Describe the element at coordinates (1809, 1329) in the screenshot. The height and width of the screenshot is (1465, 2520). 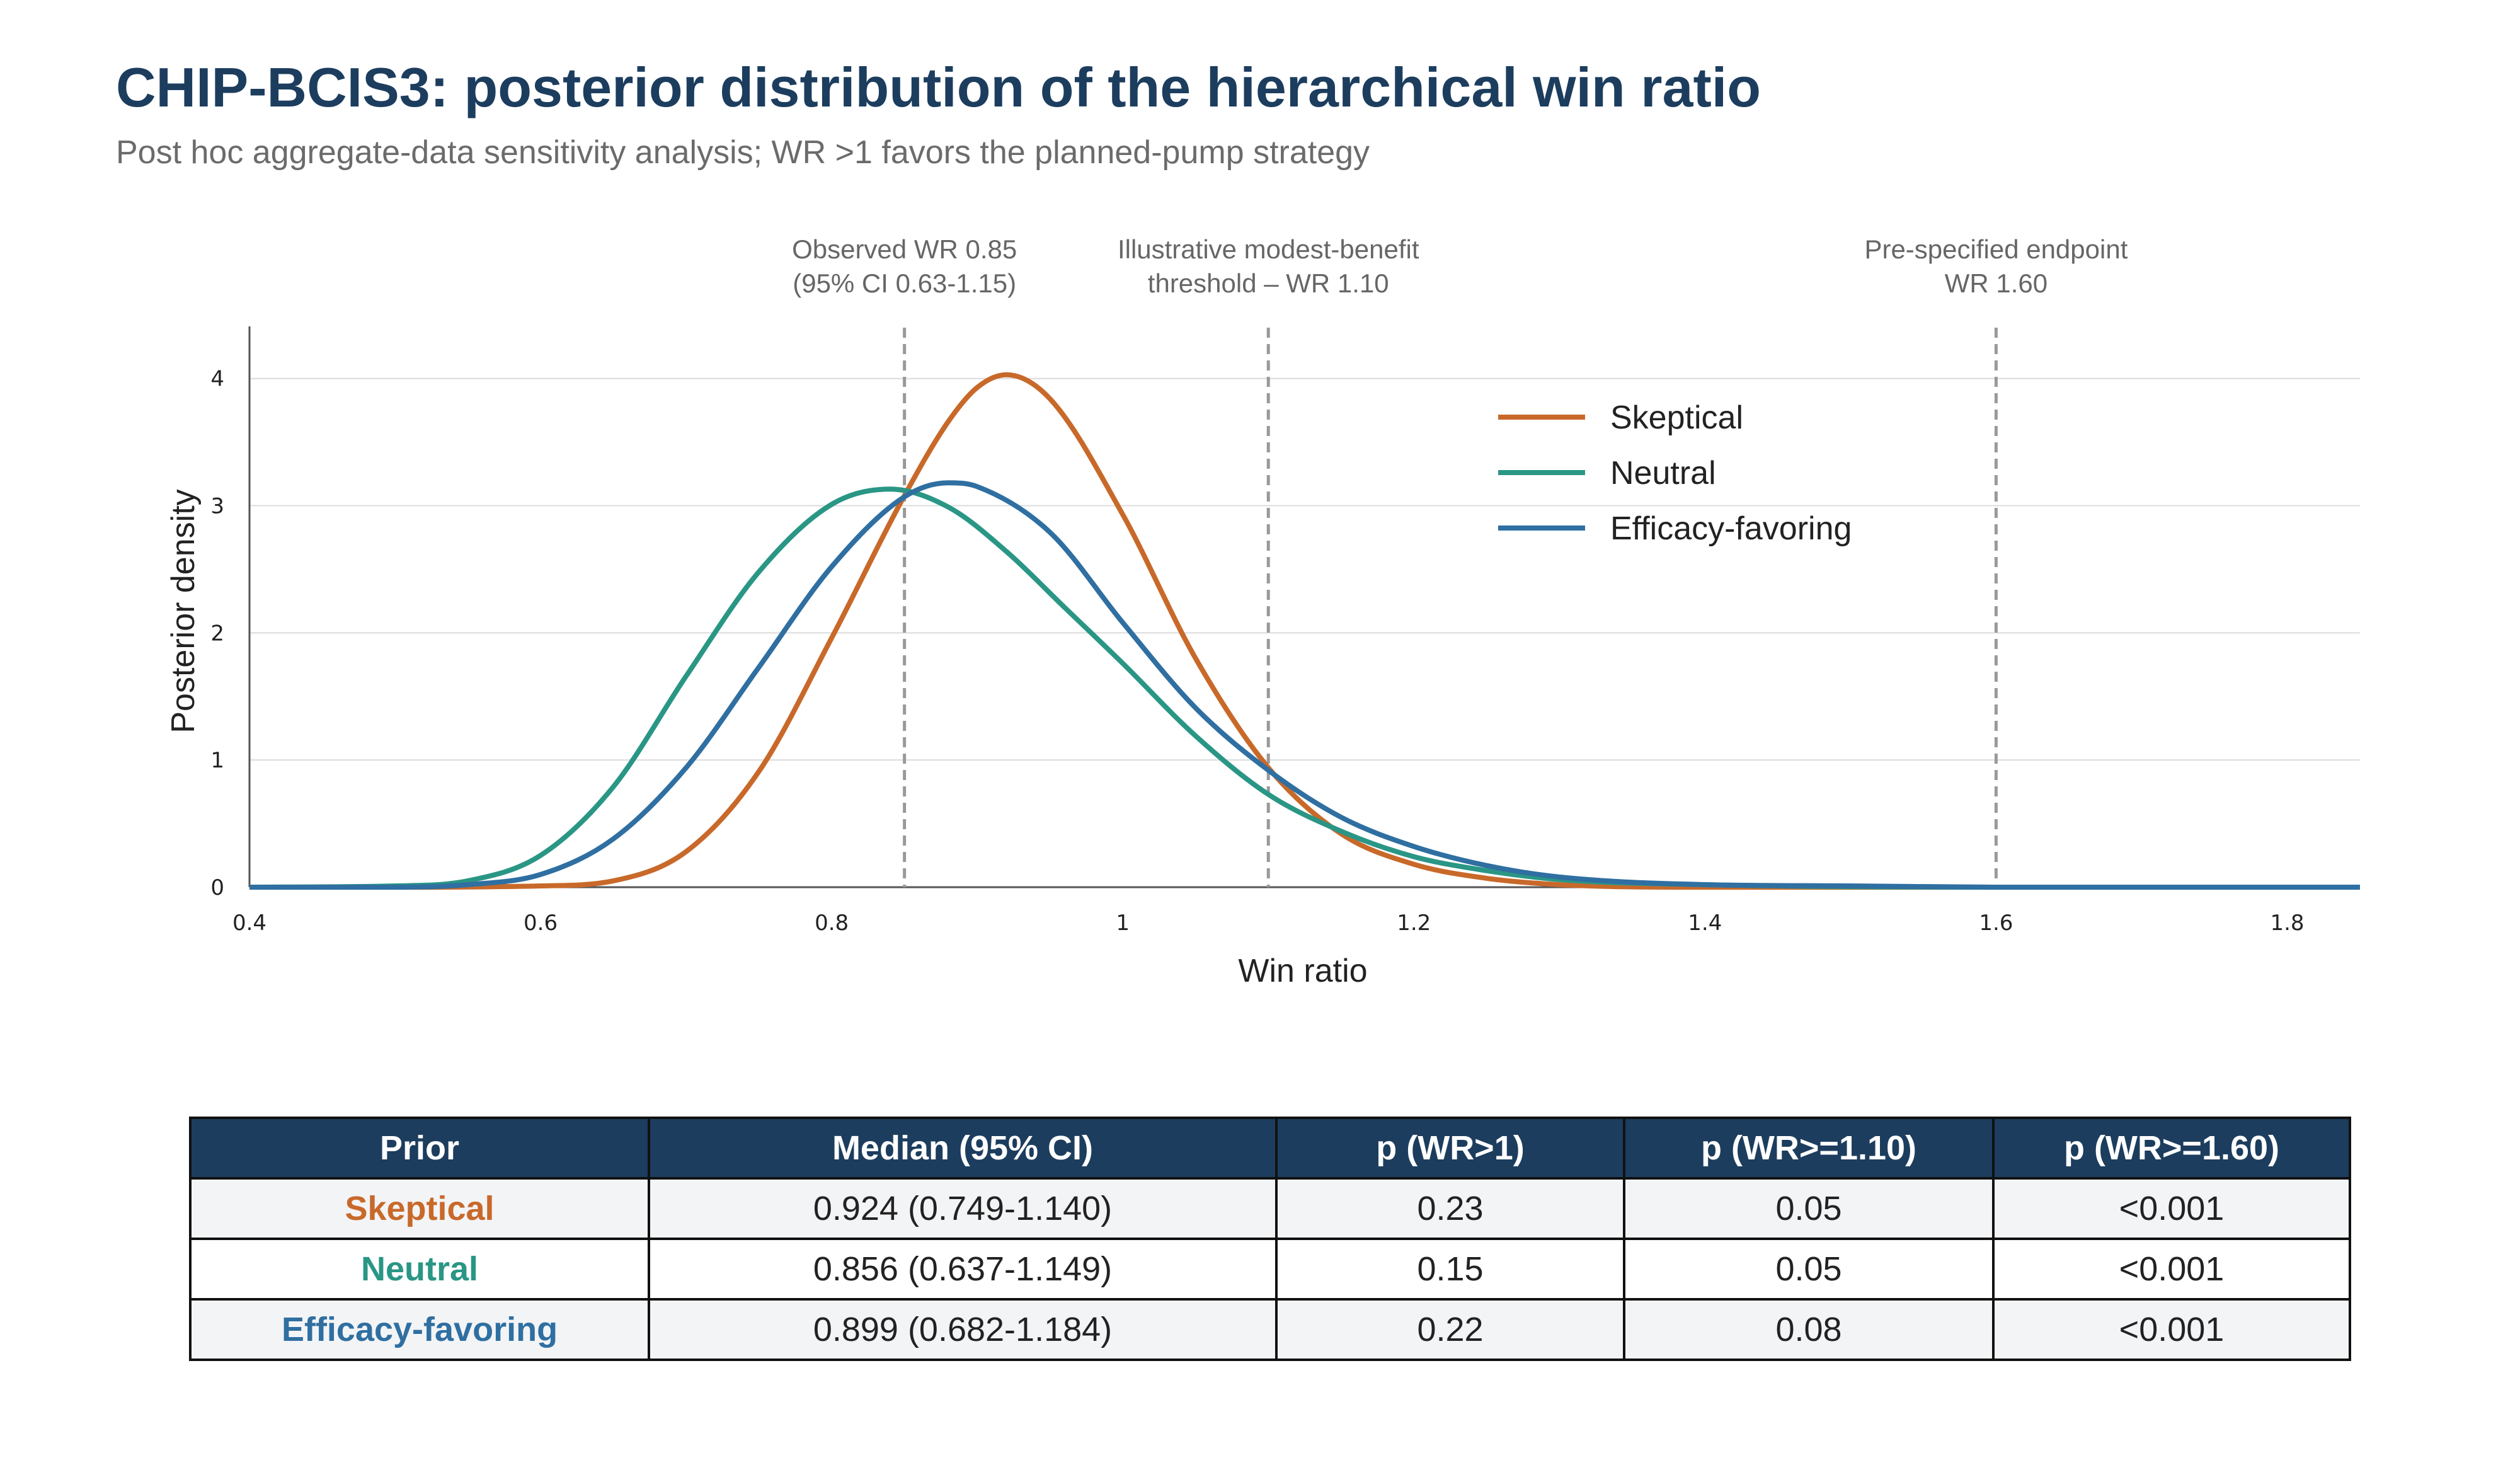
I see `p-wr-110-cell: 0.08` at that location.